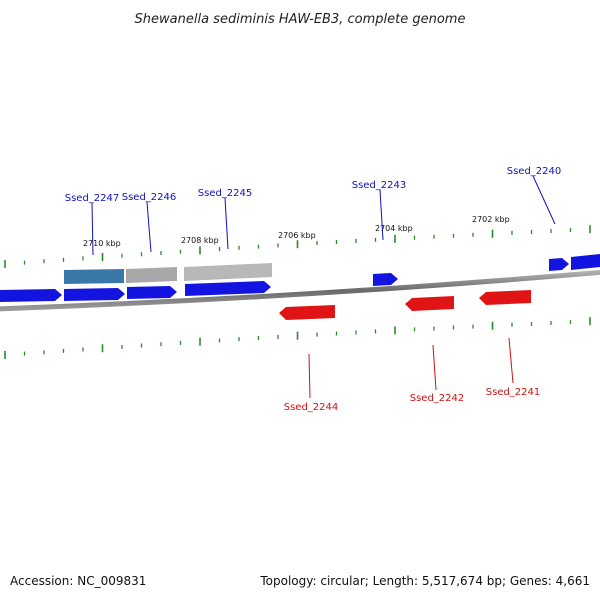 Image resolution: width=600 pixels, height=600 pixels. Describe the element at coordinates (78, 581) in the screenshot. I see `accession-text: Accession: NC_009831` at that location.